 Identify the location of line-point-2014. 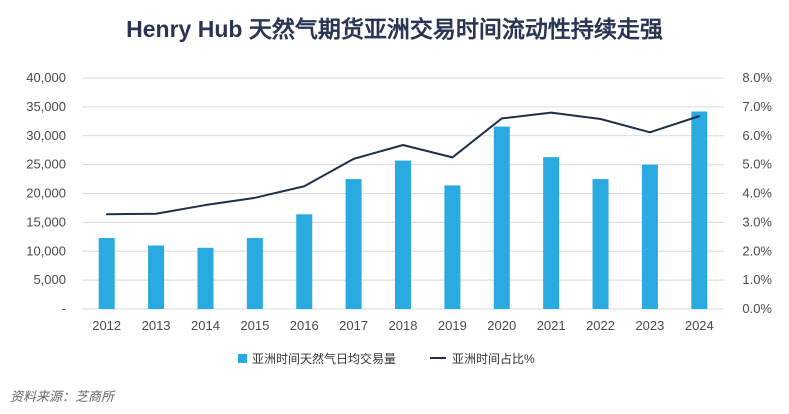
(205, 205).